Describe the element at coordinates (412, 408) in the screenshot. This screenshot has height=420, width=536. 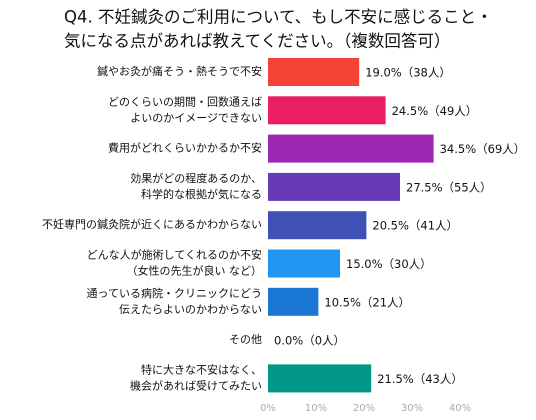
I see `x-tick-label: 30%` at that location.